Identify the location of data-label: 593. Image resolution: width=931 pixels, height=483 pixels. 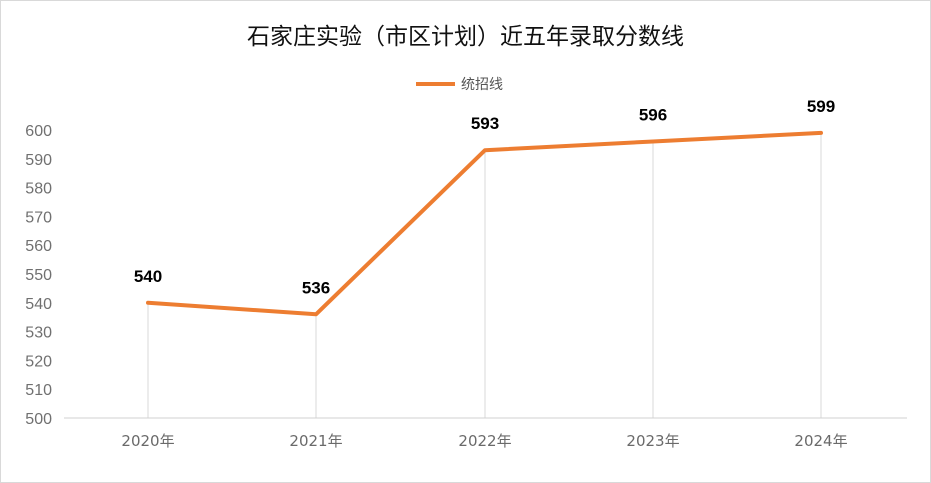
(485, 123).